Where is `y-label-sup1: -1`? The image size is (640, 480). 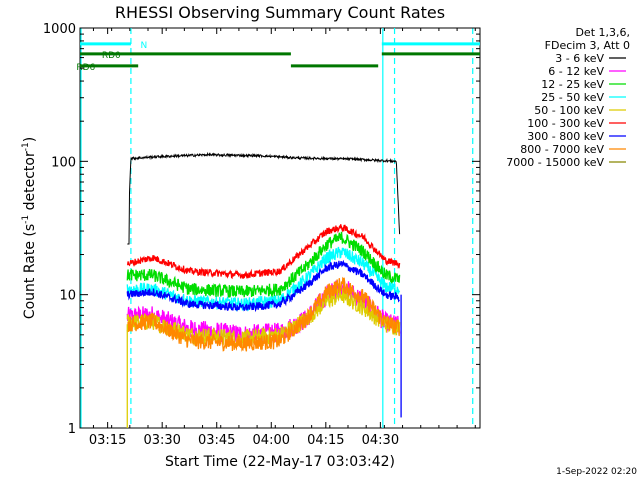
y-label-sup1: -1 is located at coordinates (26, 219).